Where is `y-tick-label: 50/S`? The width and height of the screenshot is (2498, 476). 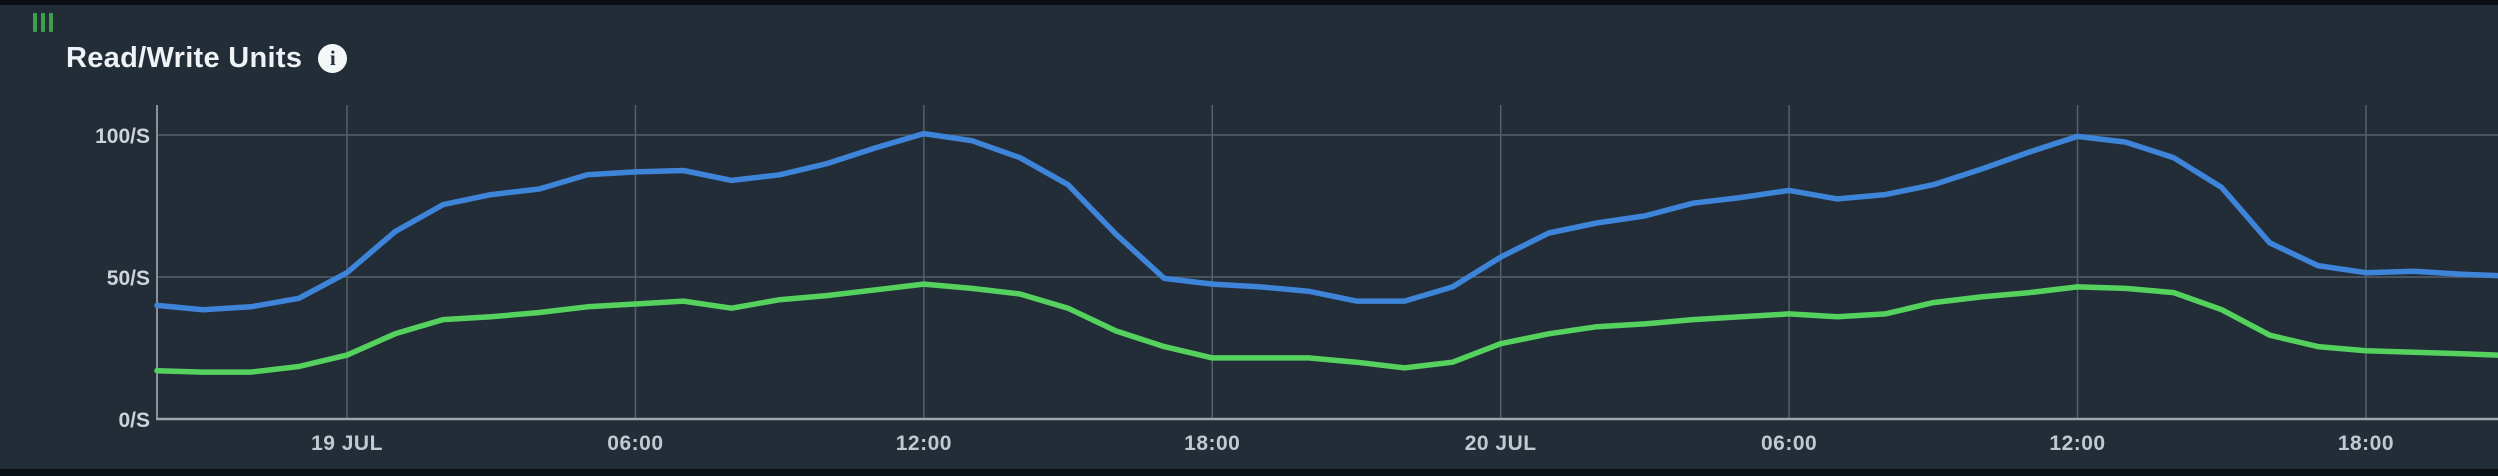 y-tick-label: 50/S is located at coordinates (128, 278).